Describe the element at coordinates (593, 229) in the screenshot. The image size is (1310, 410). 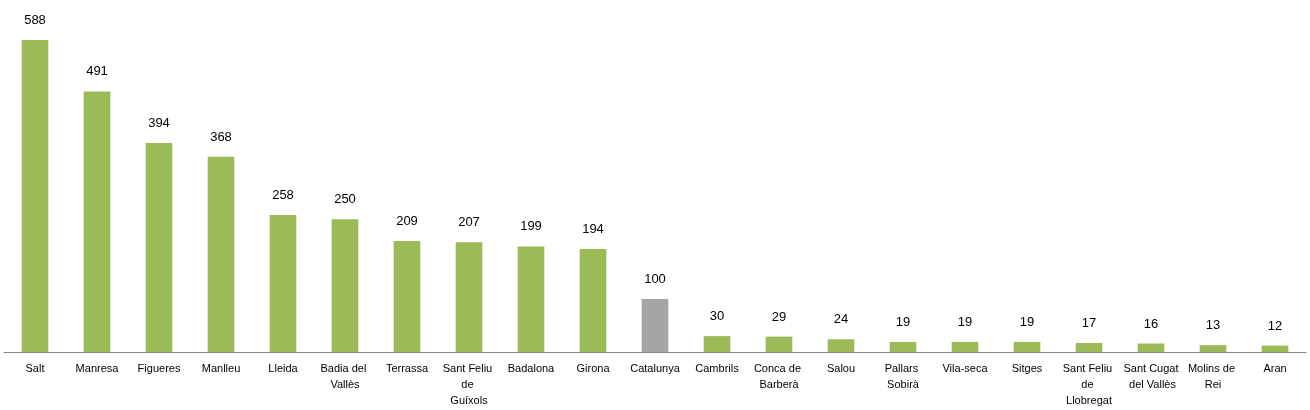
I see `data-label: 194` at that location.